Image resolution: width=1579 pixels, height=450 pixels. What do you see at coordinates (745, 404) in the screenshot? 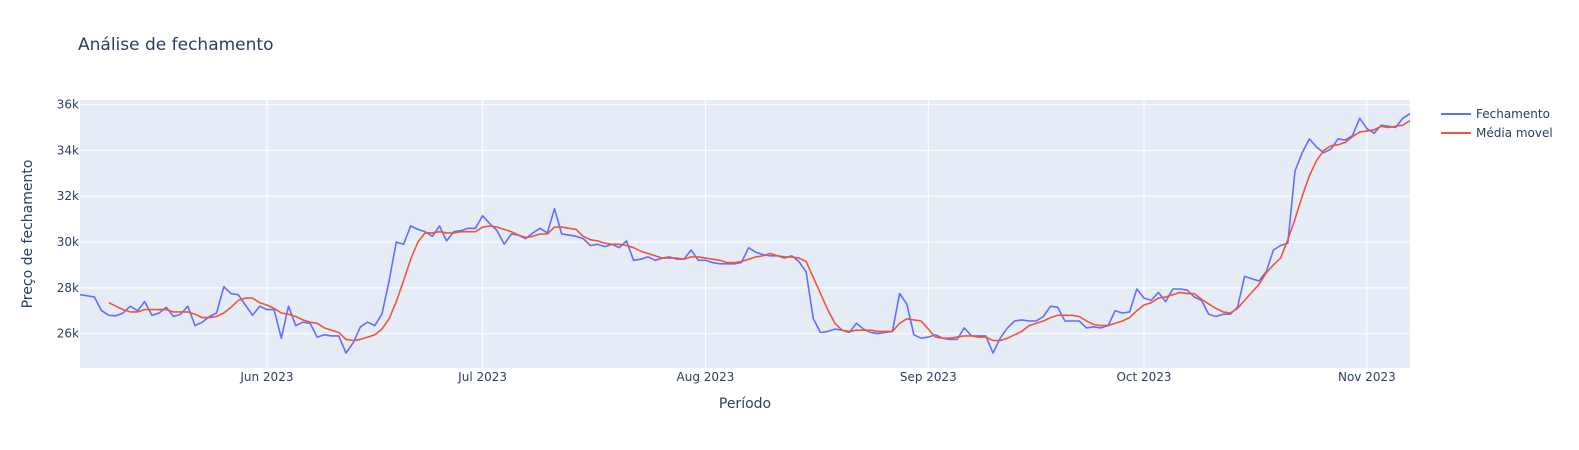
I see `x-axis-title: Período` at bounding box center [745, 404].